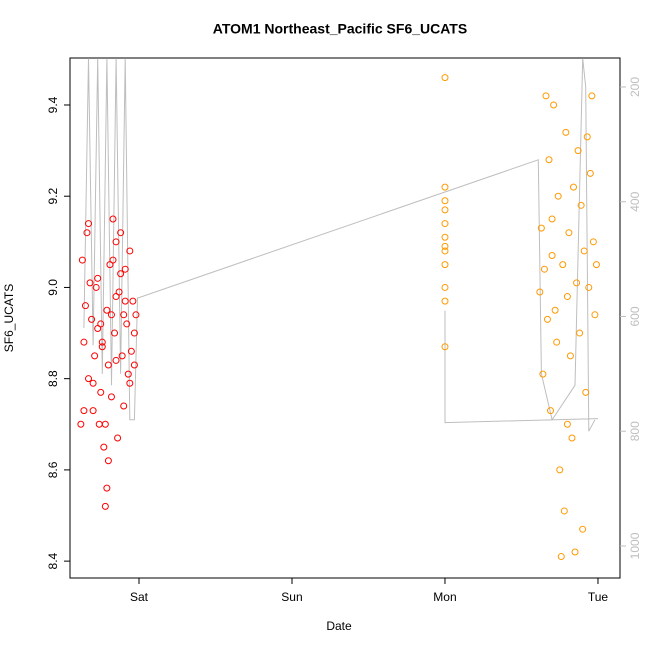 The height and width of the screenshot is (650, 650). What do you see at coordinates (339, 626) in the screenshot?
I see `x-axis-label: Date` at bounding box center [339, 626].